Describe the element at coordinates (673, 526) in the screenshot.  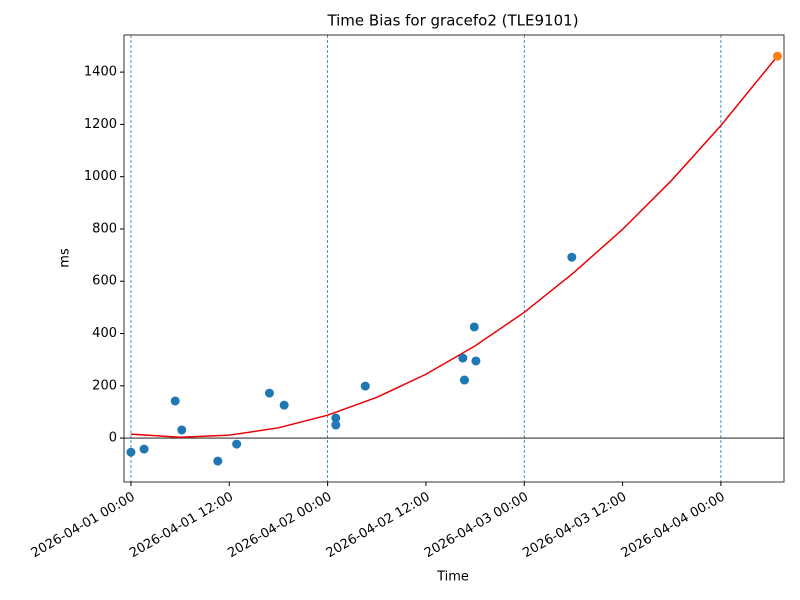
I see `x-tick-label: 2026-04-04 00:00` at that location.